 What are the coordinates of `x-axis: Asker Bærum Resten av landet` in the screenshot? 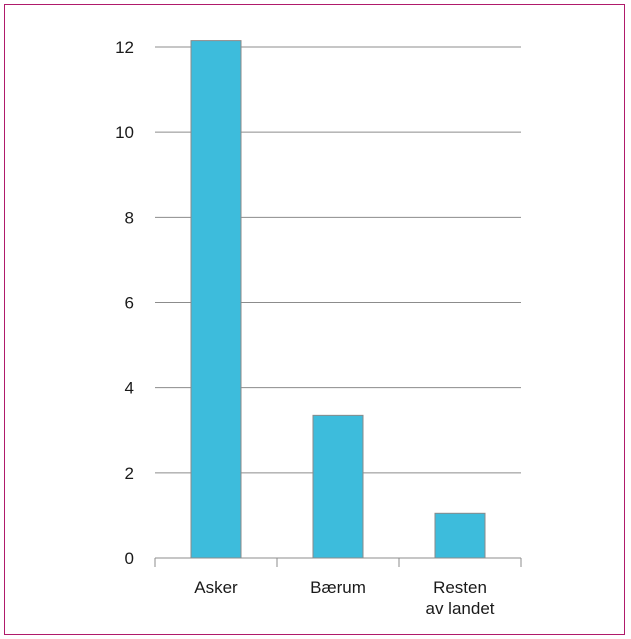 It's located at (338, 587).